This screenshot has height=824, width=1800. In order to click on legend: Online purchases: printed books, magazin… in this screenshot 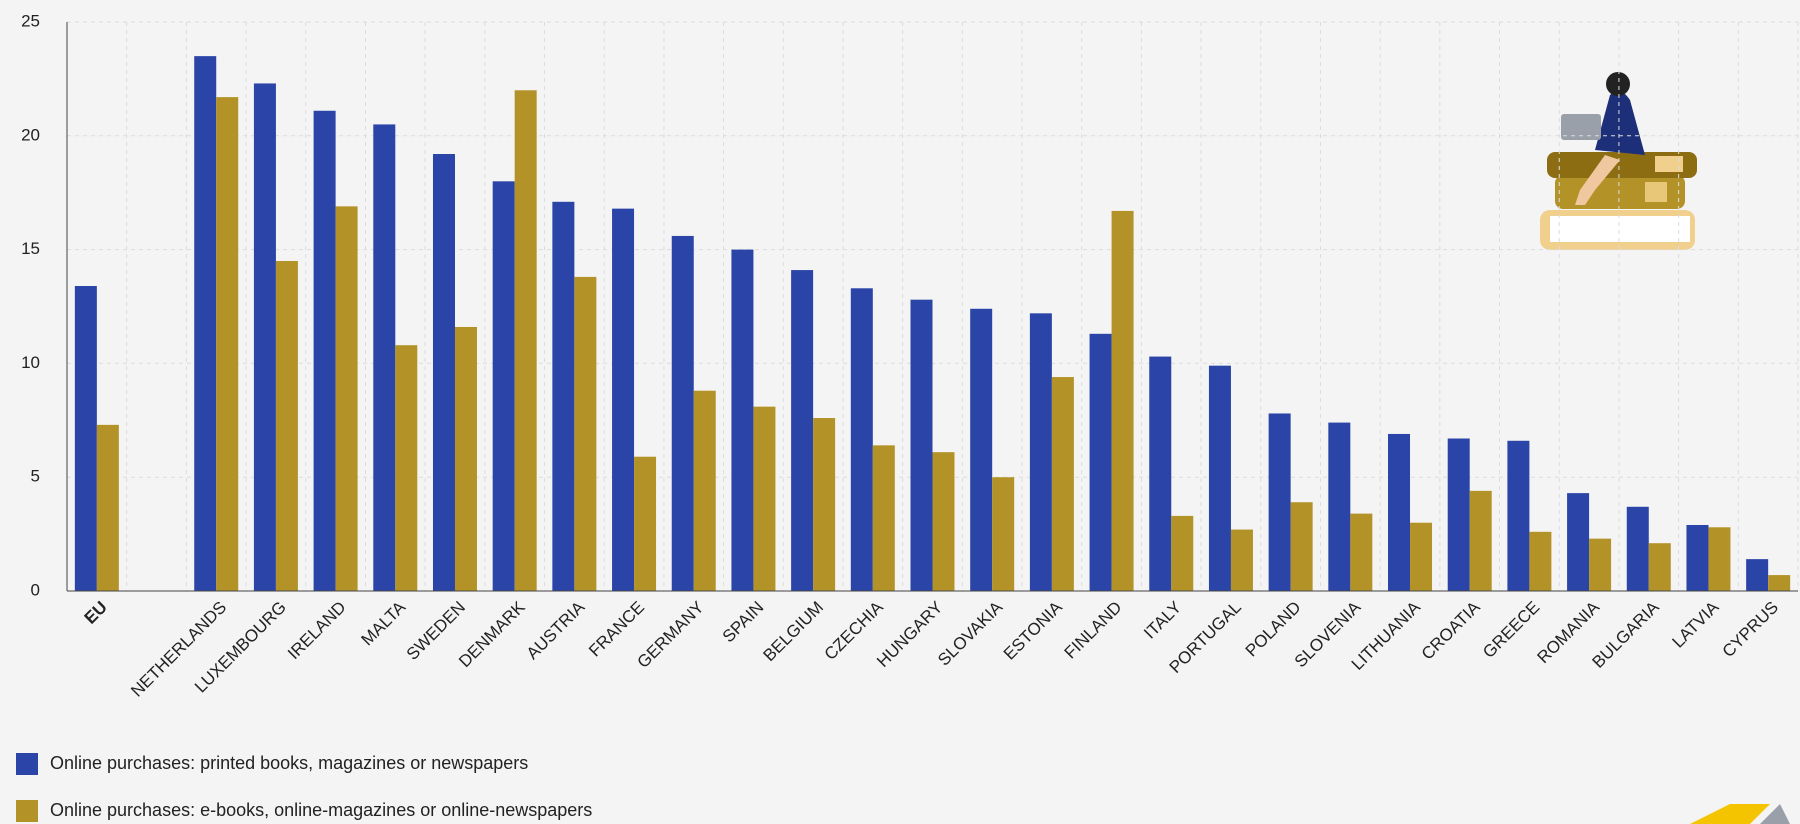, I will do `click(304, 787)`.